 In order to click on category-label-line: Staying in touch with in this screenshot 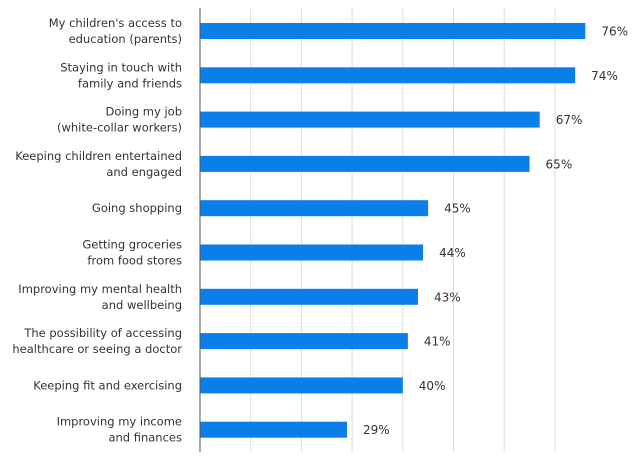, I will do `click(121, 67)`.